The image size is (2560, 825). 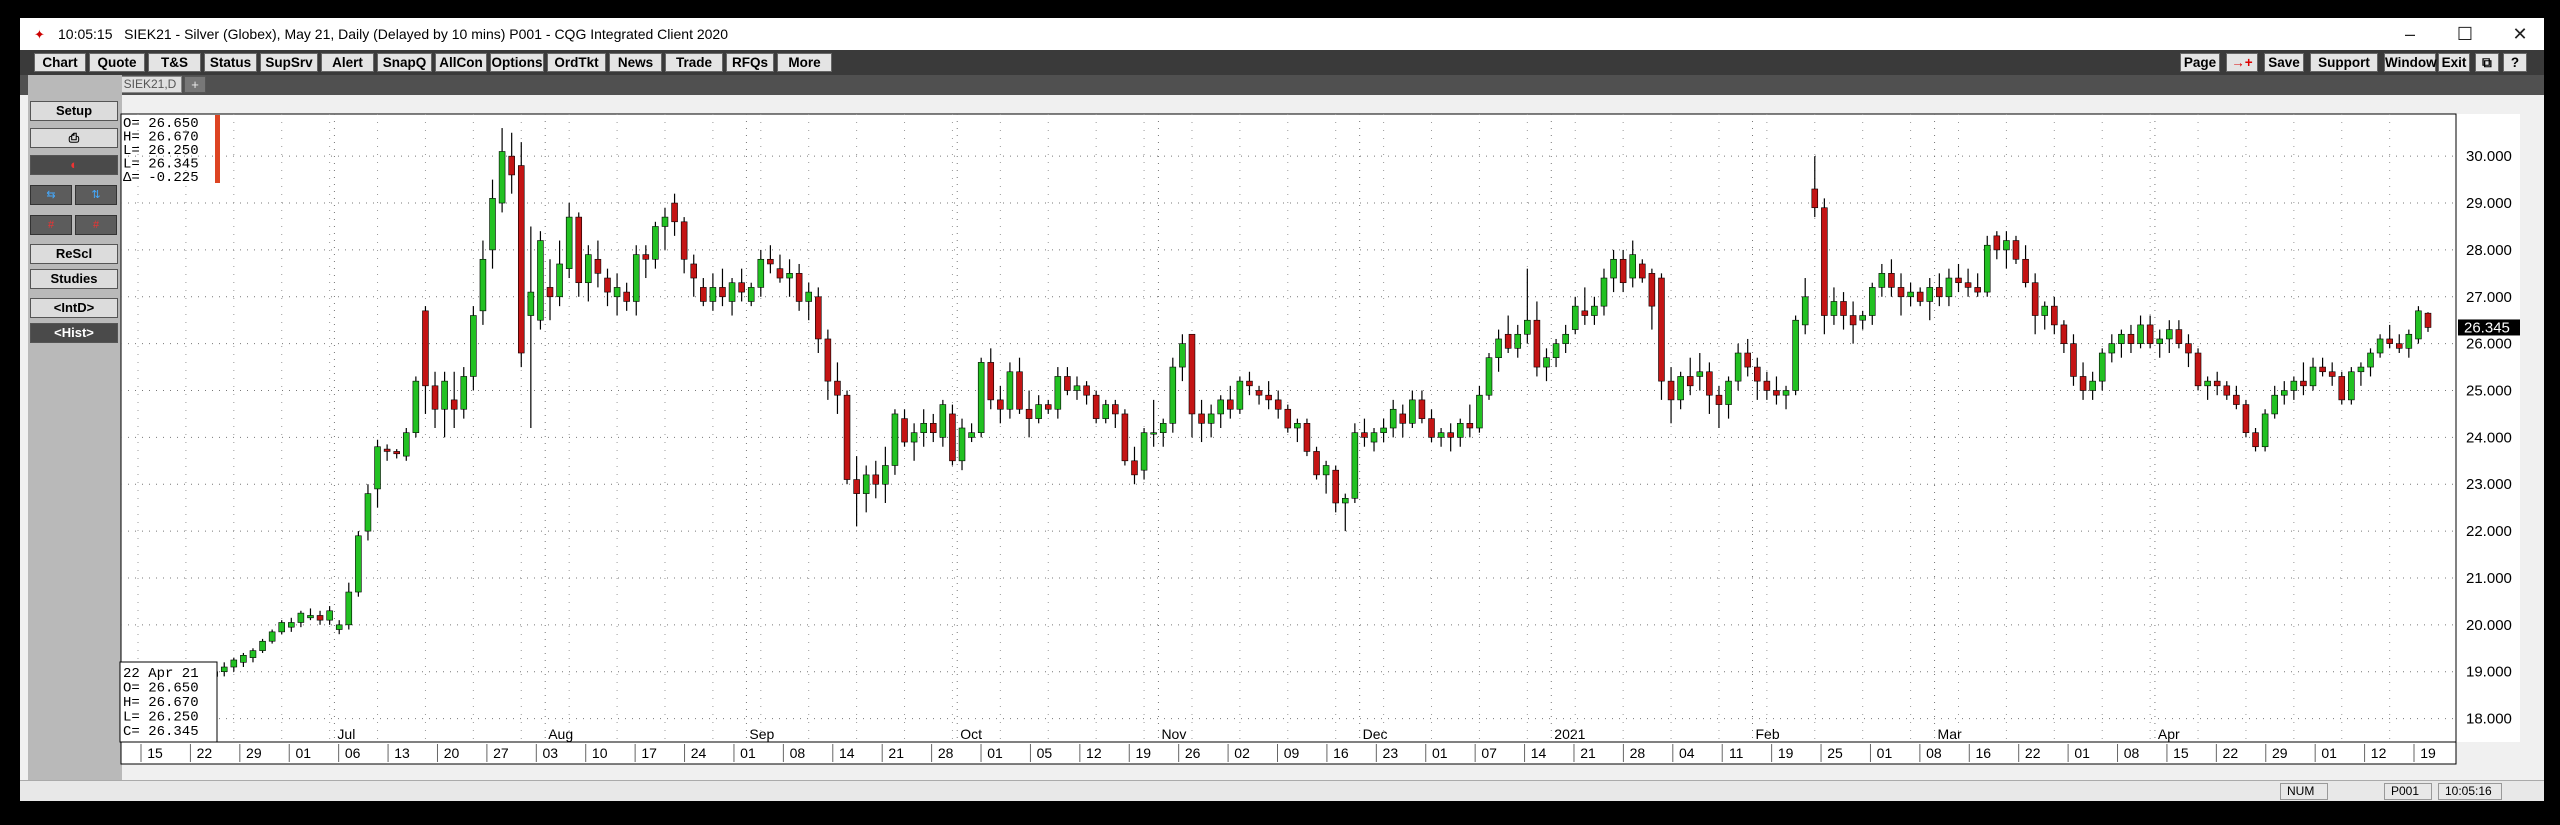 I want to click on menu-right-6-button: ⧉, so click(x=2487, y=62).